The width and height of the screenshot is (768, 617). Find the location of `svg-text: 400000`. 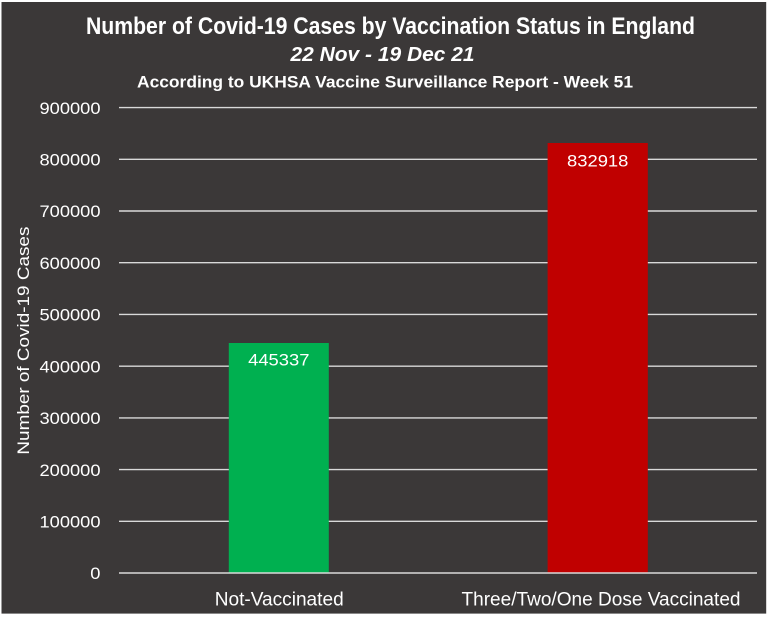

svg-text: 400000 is located at coordinates (70, 366).